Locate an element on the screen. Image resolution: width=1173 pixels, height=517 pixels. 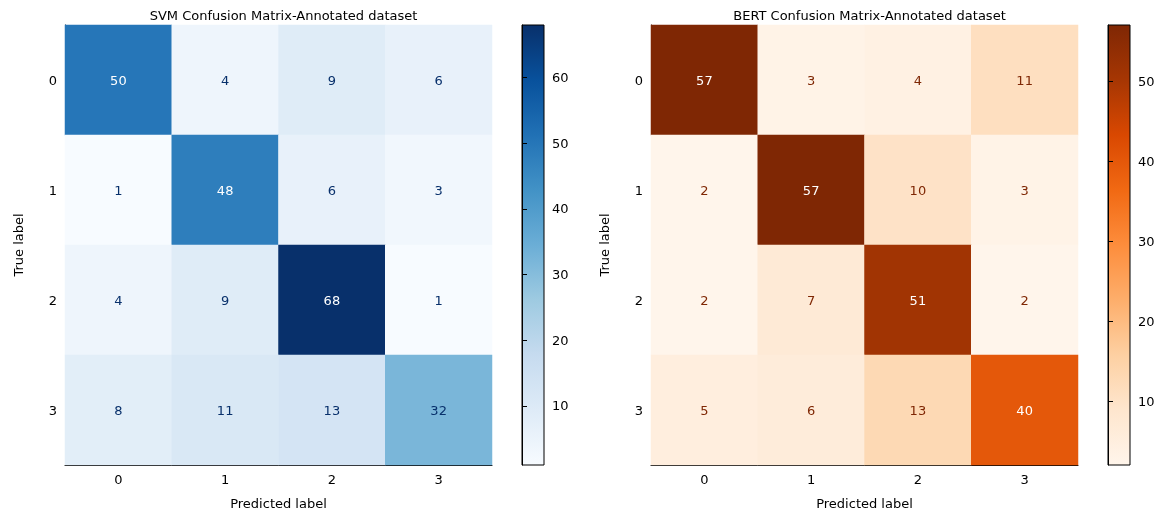
data-label: 68 is located at coordinates (332, 300).